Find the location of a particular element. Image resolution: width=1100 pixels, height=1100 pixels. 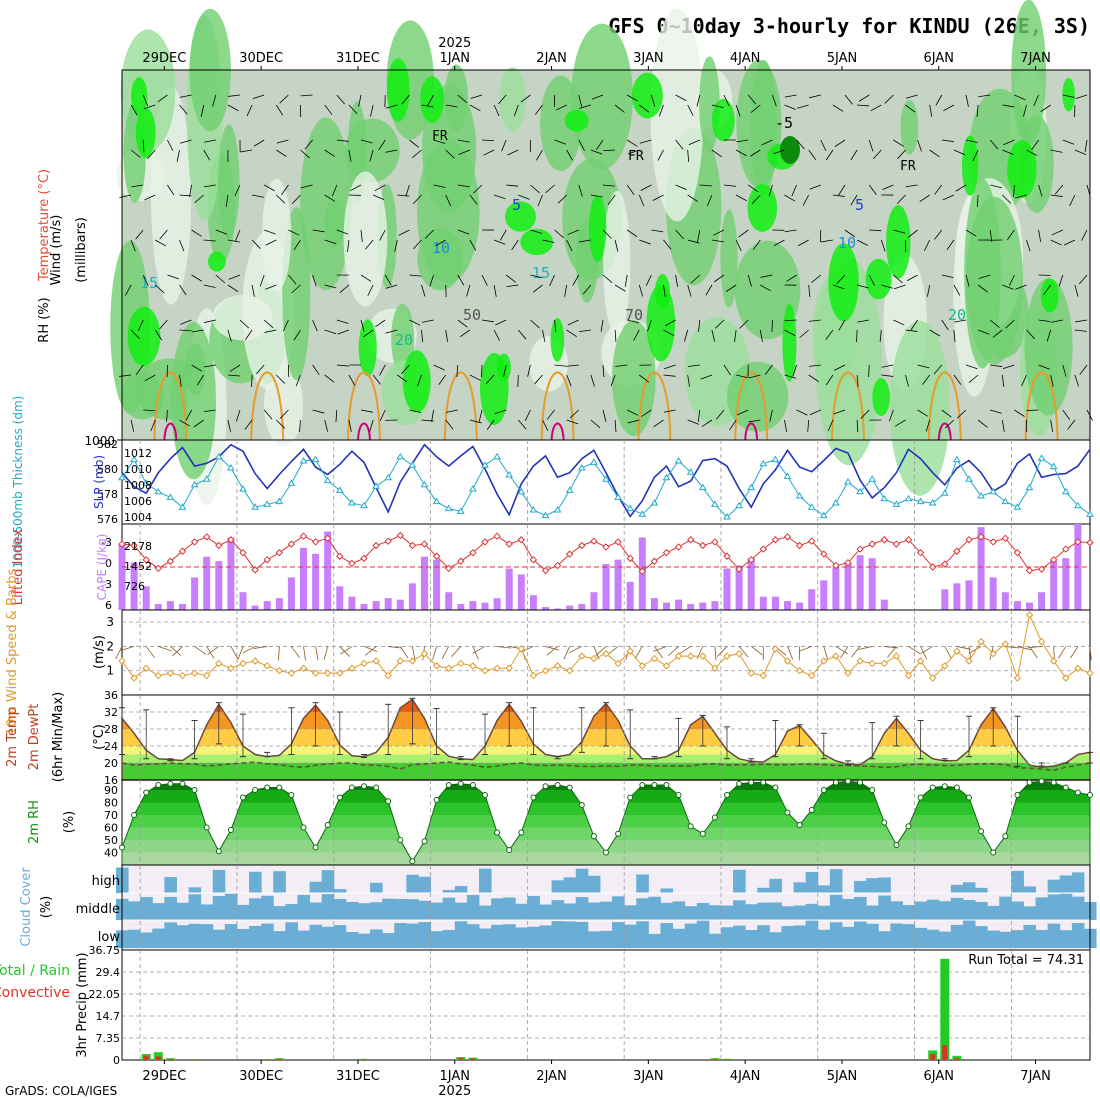

ylabel-rh2m: 2m RH is located at coordinates (34, 822).